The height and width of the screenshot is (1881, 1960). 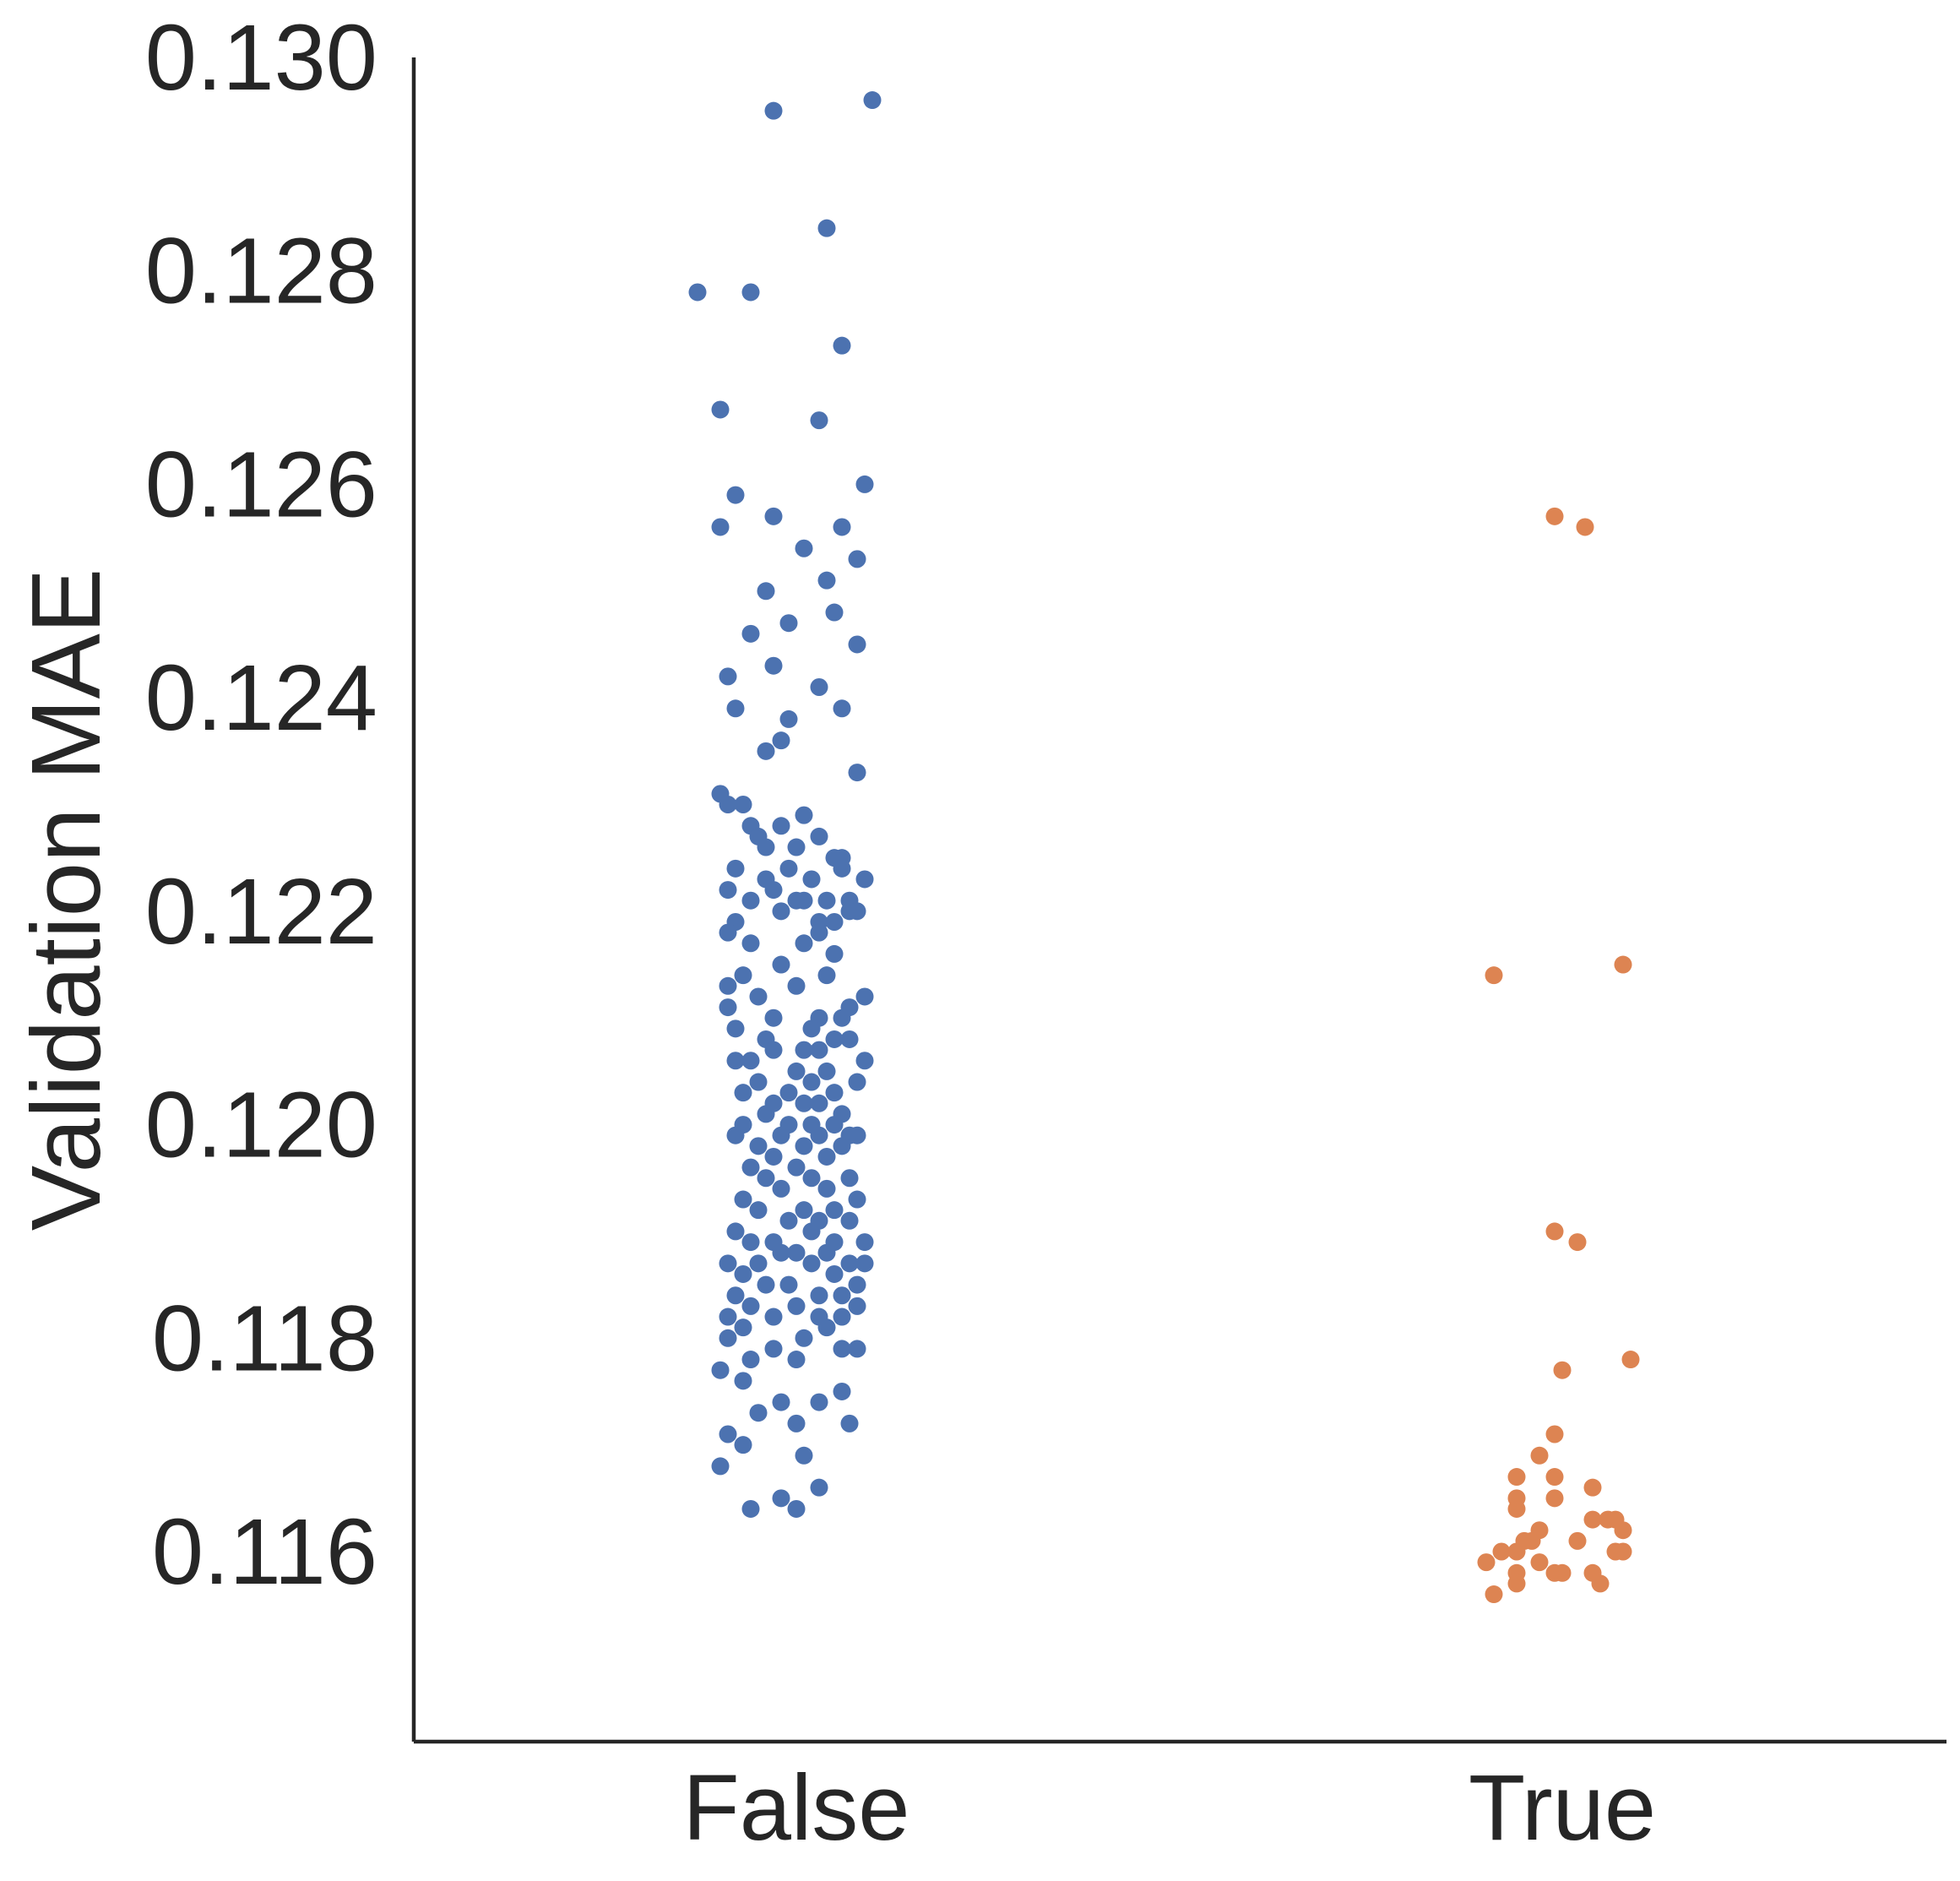 I want to click on x-tick-label-false: False, so click(x=796, y=1808).